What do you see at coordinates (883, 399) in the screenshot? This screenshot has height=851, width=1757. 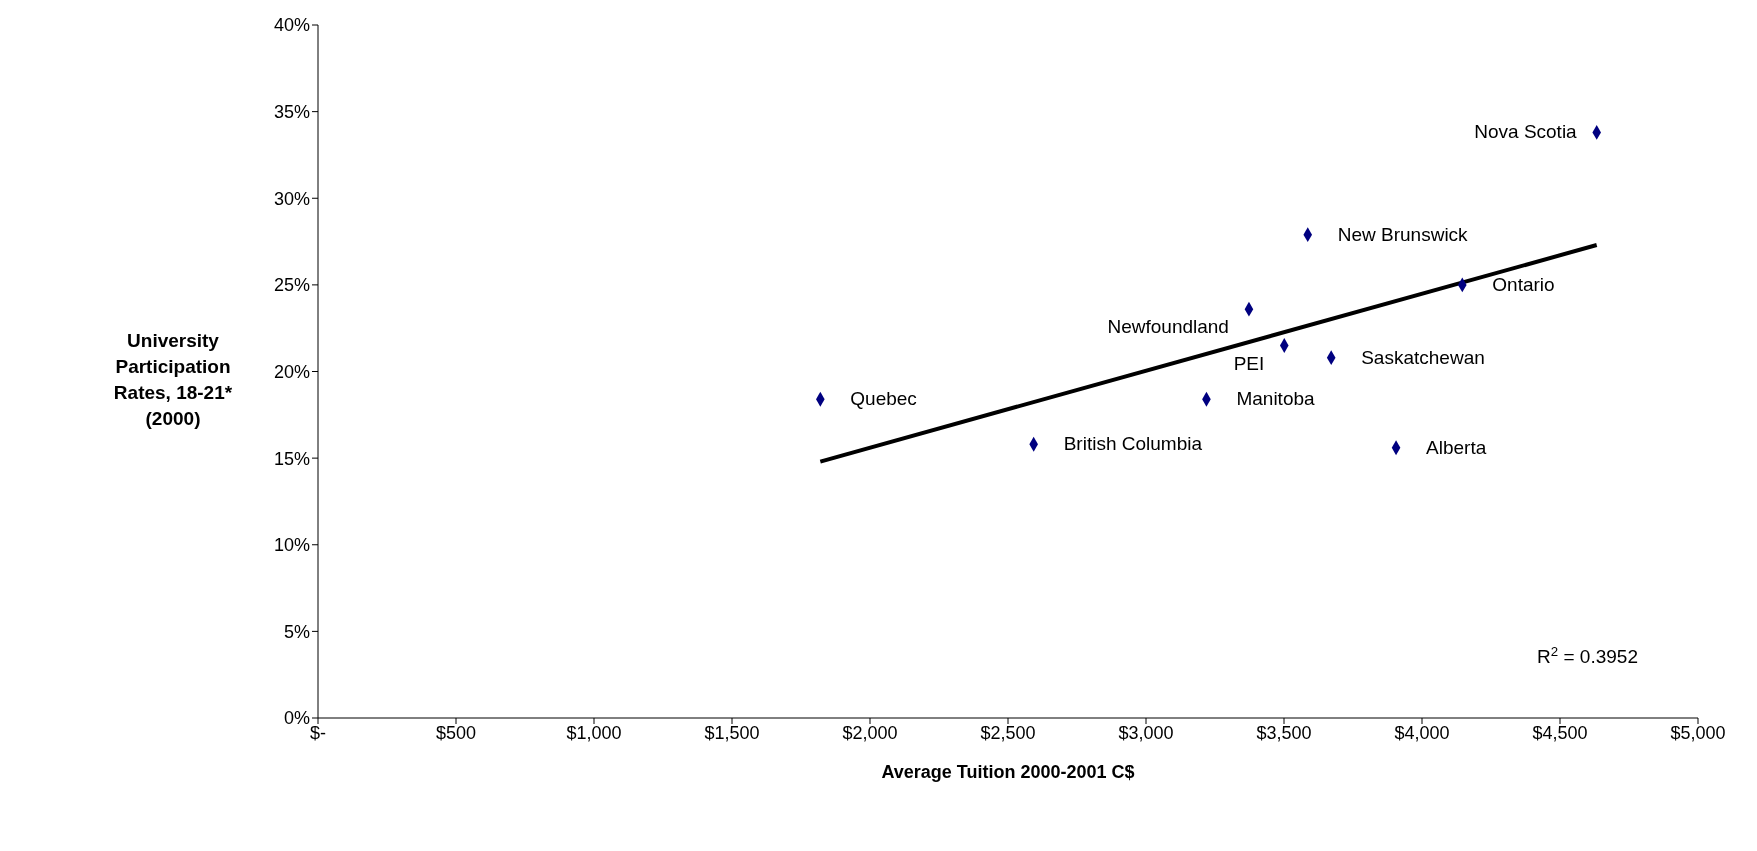 I see `annotation: Quebec` at bounding box center [883, 399].